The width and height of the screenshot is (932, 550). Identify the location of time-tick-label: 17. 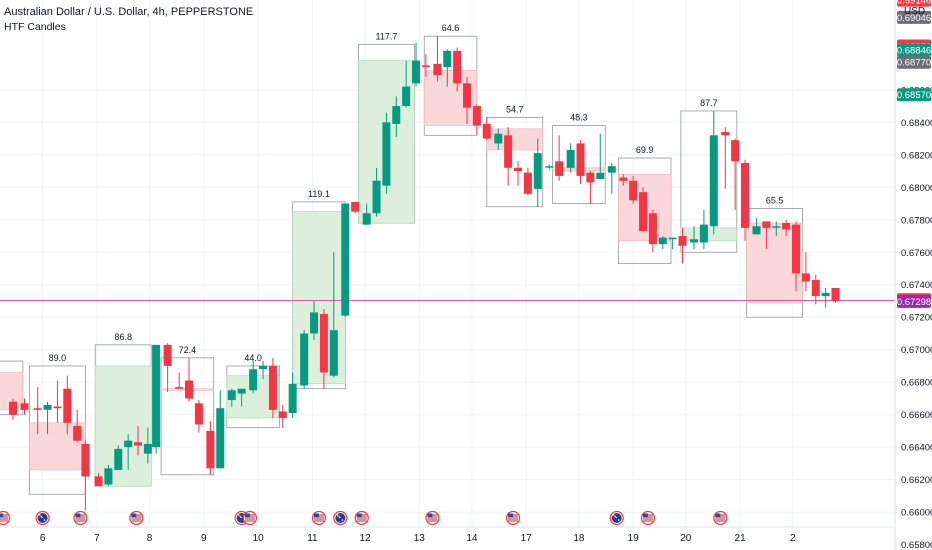
(527, 538).